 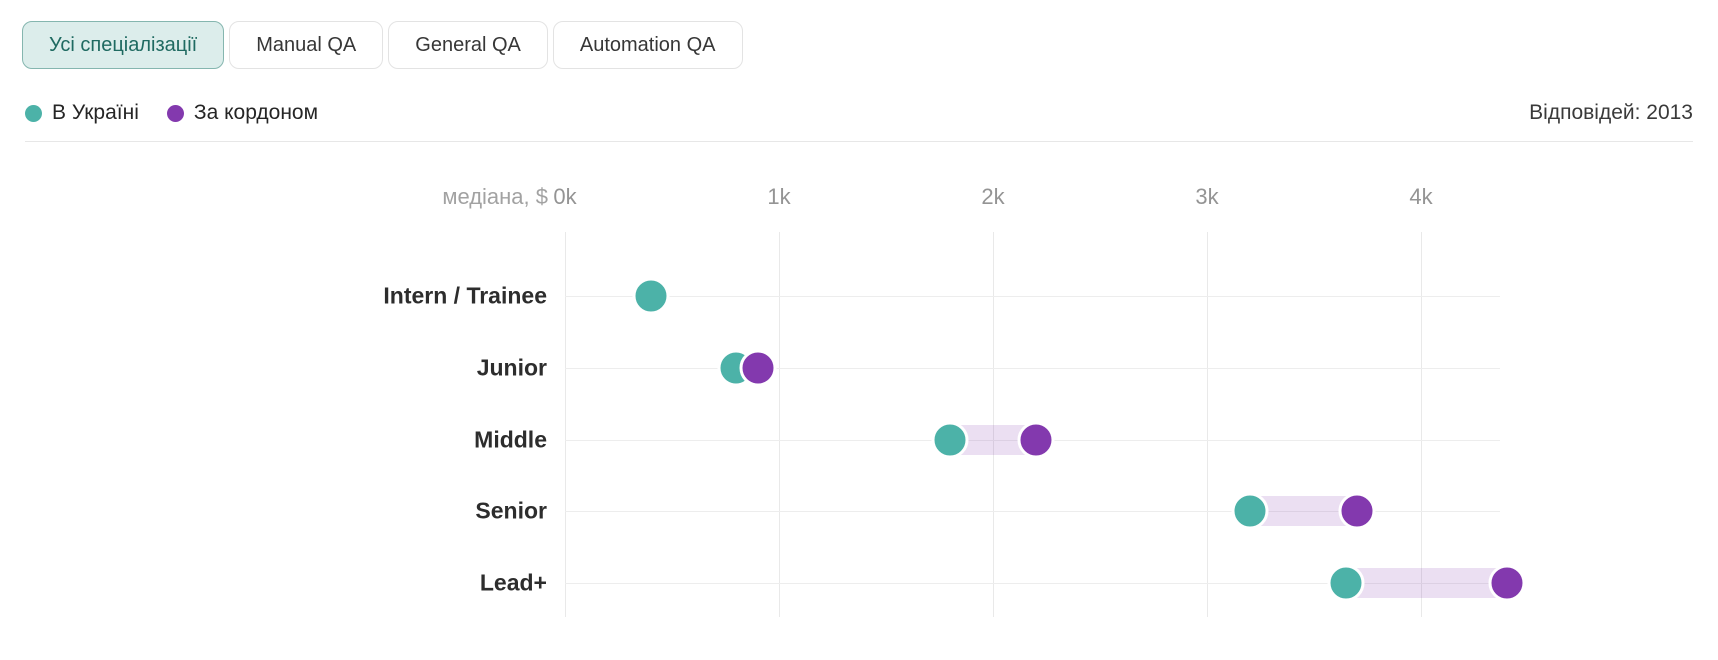 I want to click on abroad-legend-dot-icon, so click(x=175, y=113).